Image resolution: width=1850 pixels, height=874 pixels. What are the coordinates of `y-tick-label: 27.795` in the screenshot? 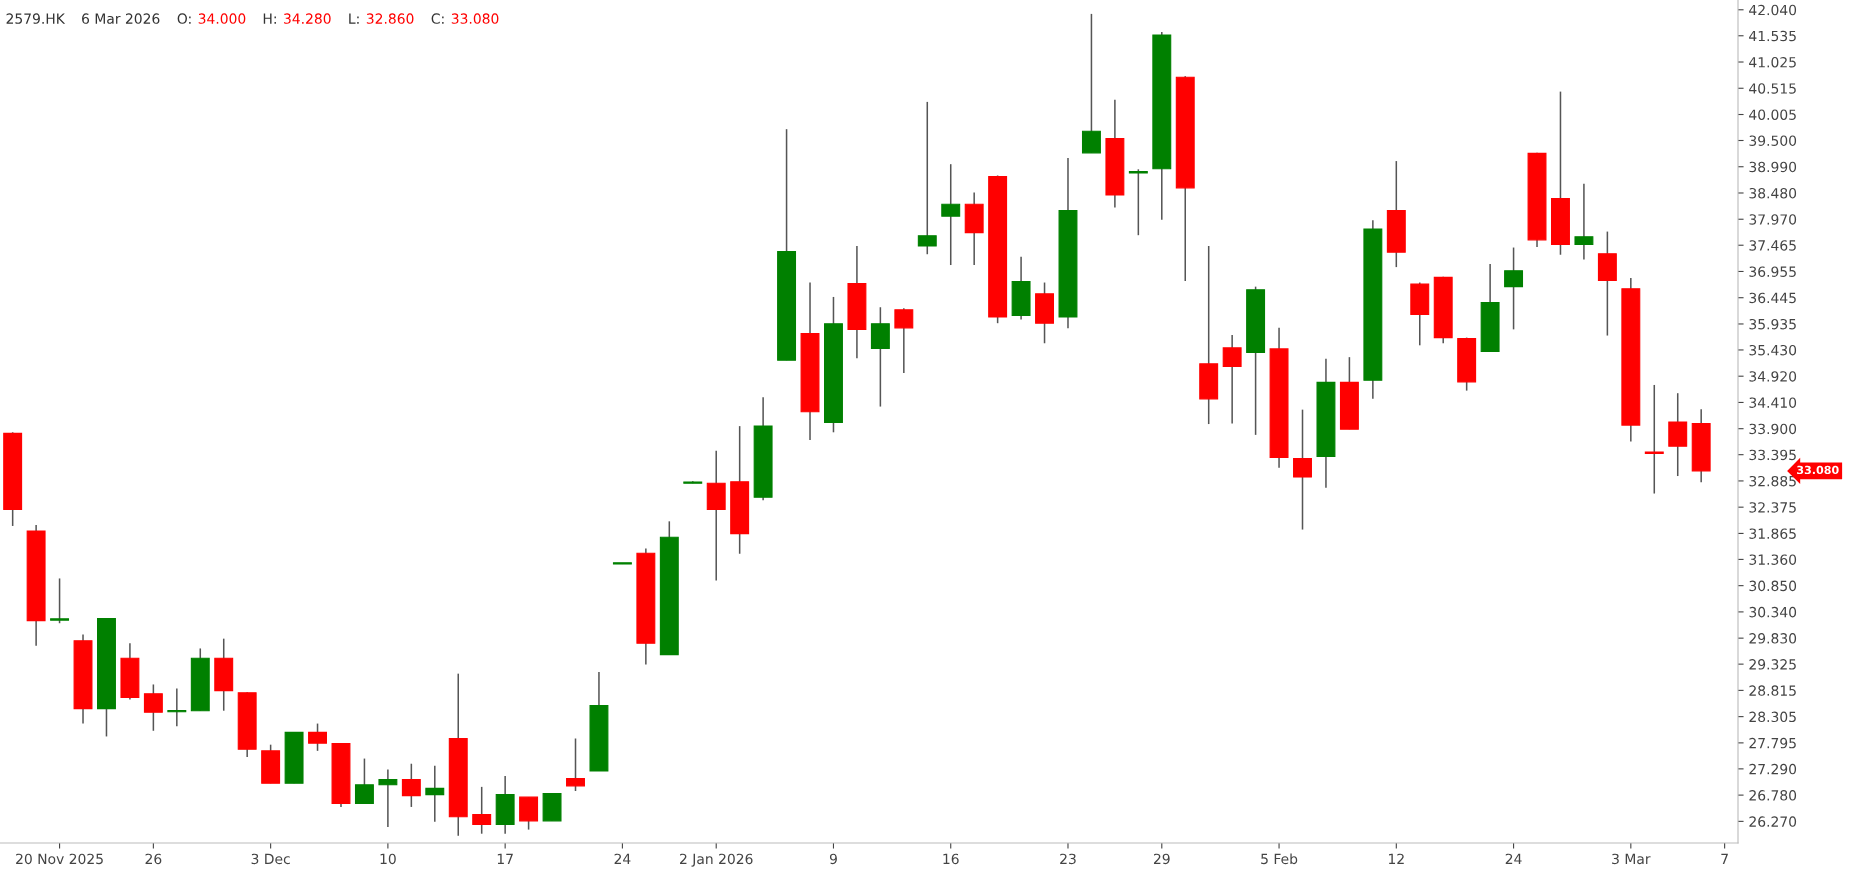 It's located at (1772, 743).